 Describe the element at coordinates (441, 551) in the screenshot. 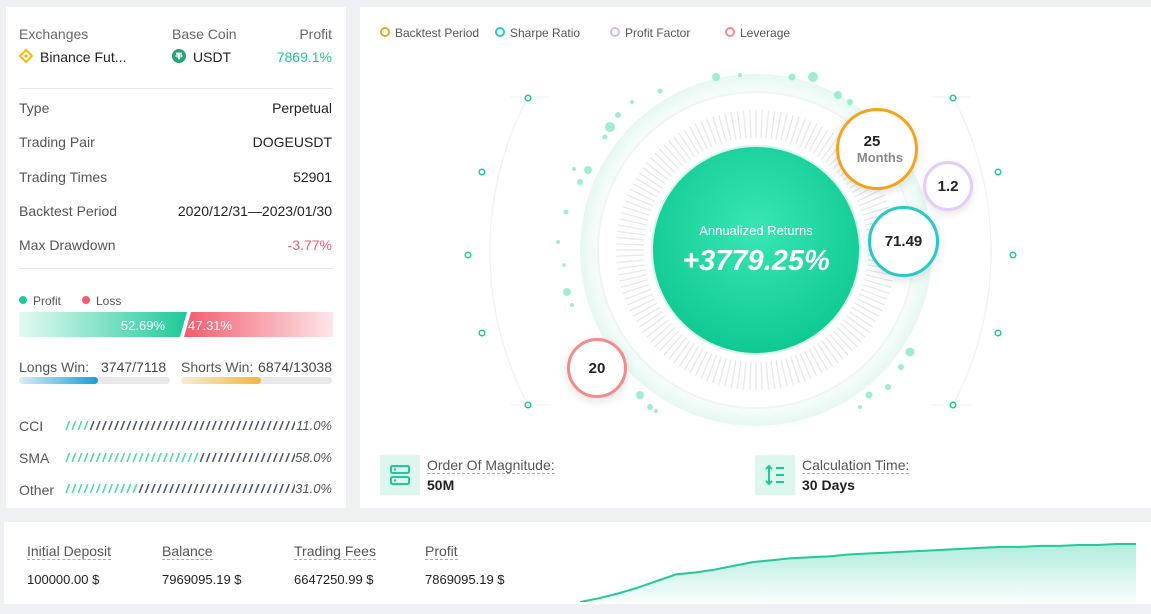

I see `summary-profit-label: Profit` at that location.